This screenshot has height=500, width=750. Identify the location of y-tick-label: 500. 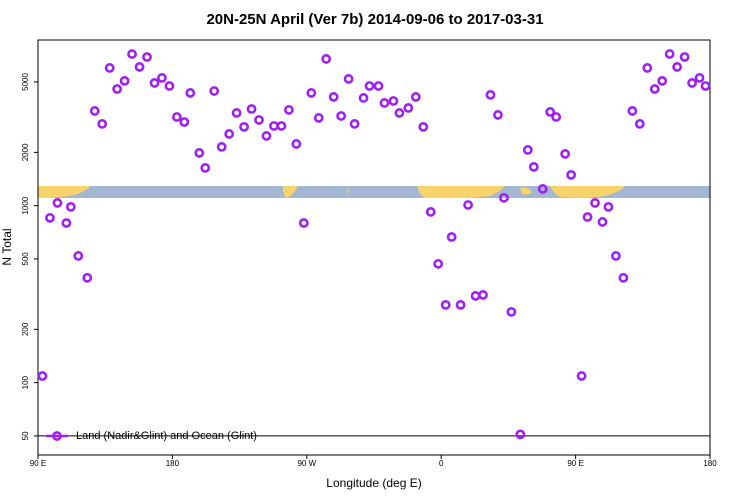
(25, 259).